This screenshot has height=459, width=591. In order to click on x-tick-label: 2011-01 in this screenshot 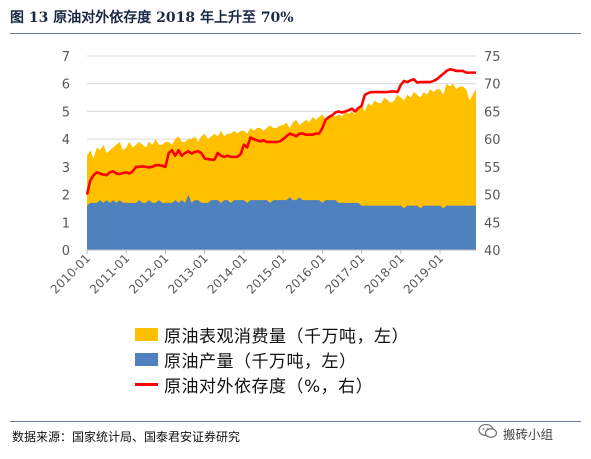, I will do `click(109, 273)`.